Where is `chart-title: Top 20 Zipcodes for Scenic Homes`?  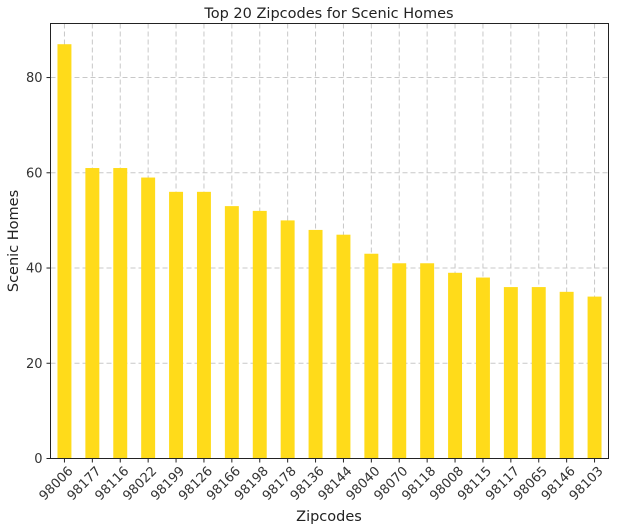 chart-title: Top 20 Zipcodes for Scenic Homes is located at coordinates (328, 14).